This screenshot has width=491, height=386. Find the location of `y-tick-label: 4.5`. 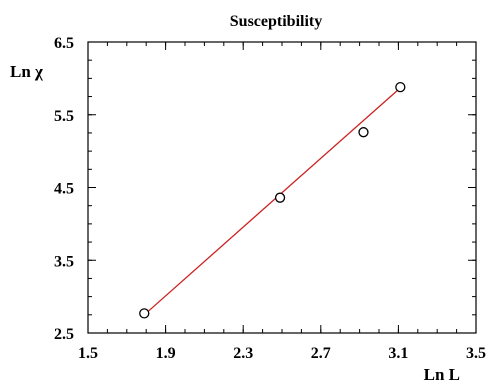

y-tick-label: 4.5 is located at coordinates (64, 189).